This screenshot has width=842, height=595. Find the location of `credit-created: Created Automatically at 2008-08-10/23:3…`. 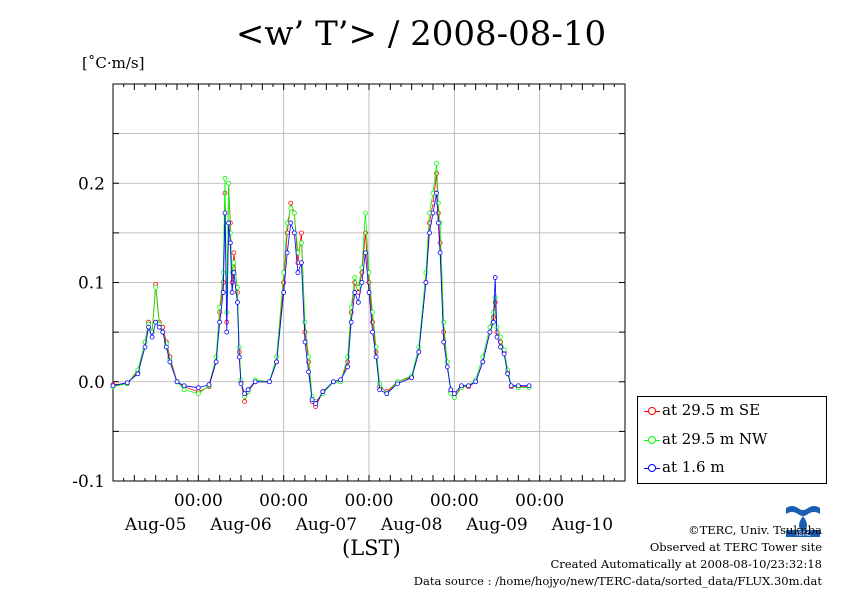

credit-created: Created Automatically at 2008-08-10/23:3… is located at coordinates (686, 564).